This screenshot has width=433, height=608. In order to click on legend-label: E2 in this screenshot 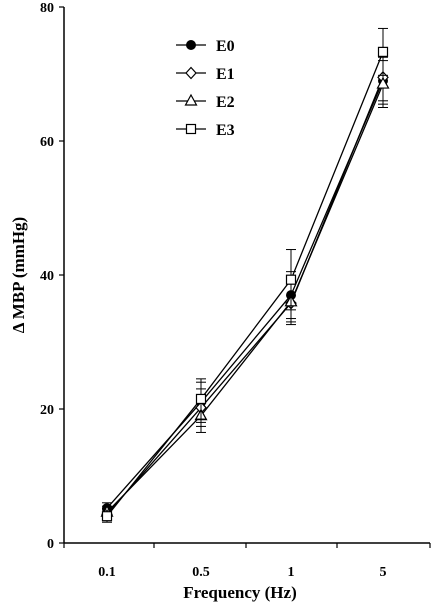, I will do `click(225, 102)`.